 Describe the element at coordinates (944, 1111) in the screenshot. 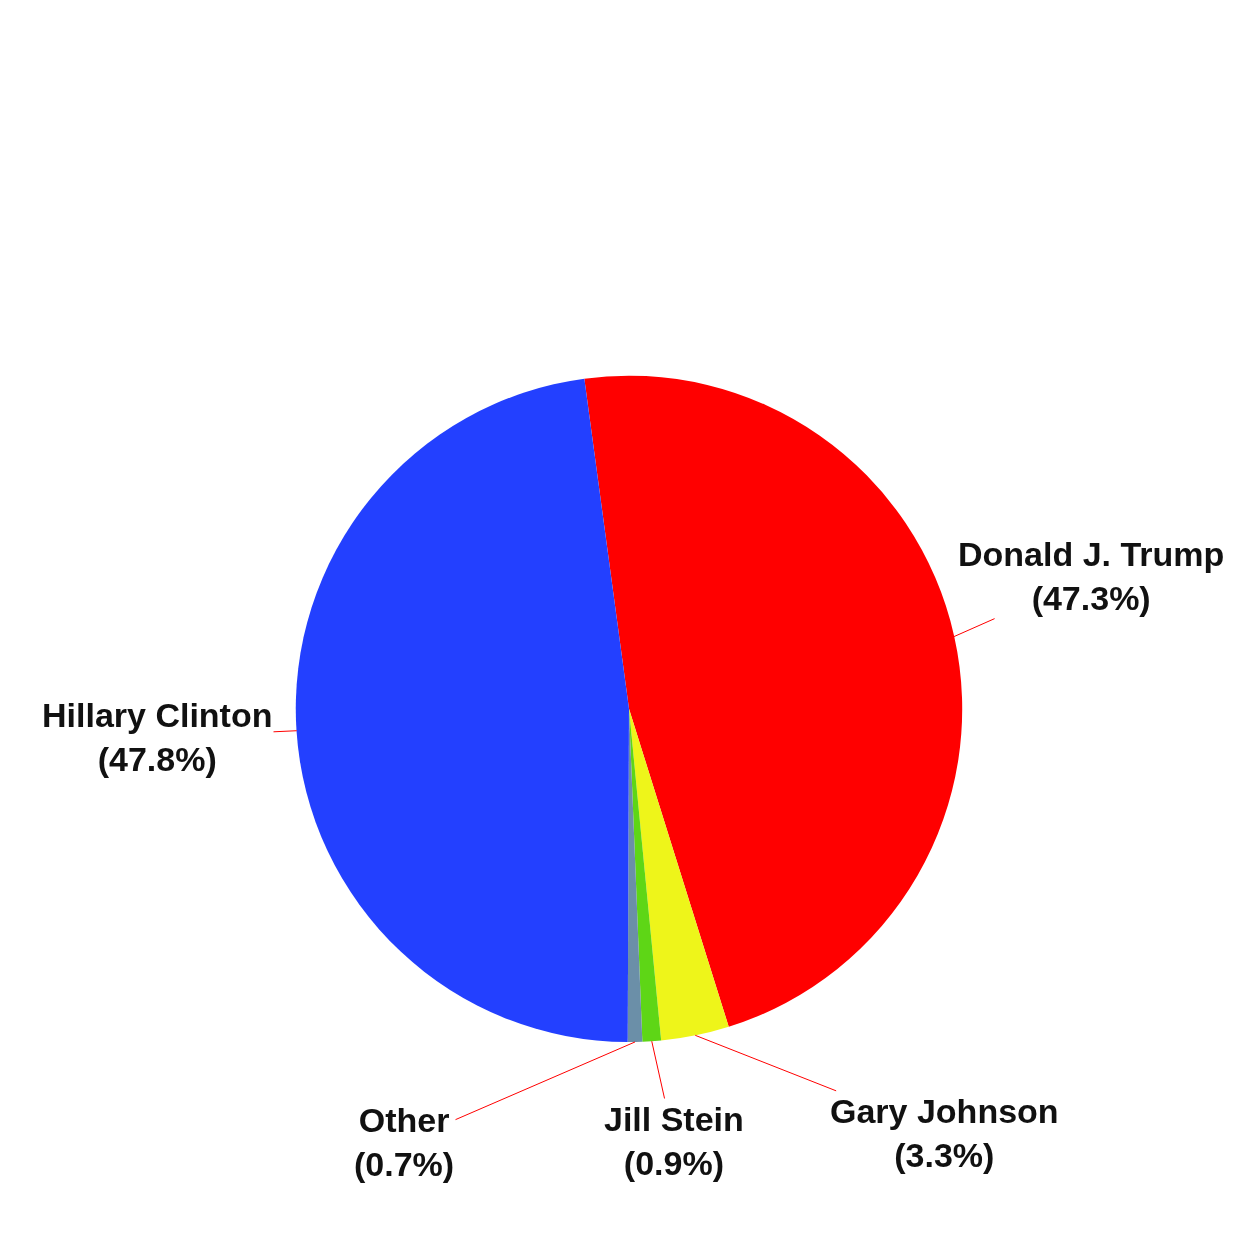

I see `slice-label: Gary Johnson` at that location.